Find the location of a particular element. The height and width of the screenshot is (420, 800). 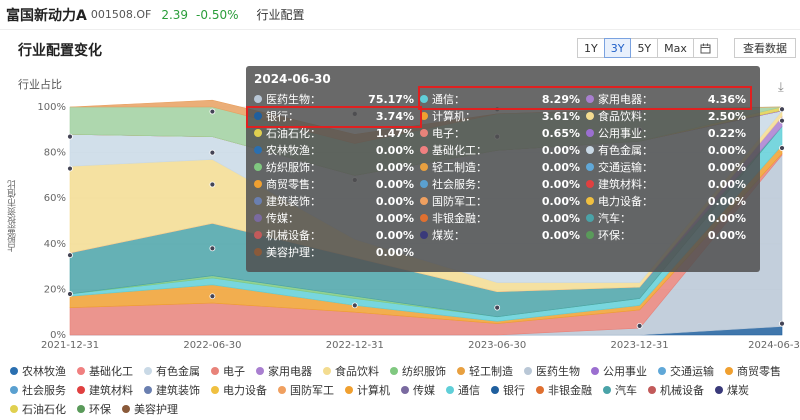

legend-item: 汽车 is located at coordinates (620, 389).